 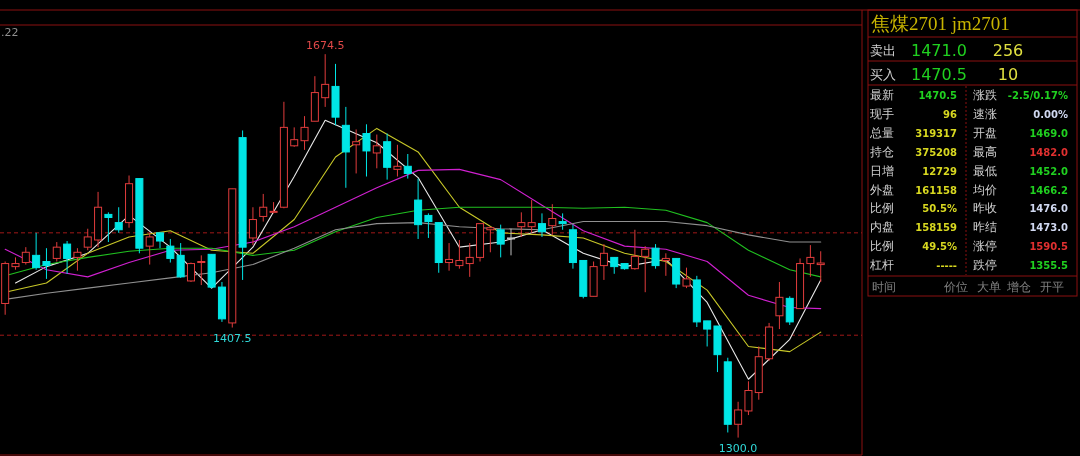 I want to click on text: 焦煤2701 jm2701, so click(x=940, y=23).